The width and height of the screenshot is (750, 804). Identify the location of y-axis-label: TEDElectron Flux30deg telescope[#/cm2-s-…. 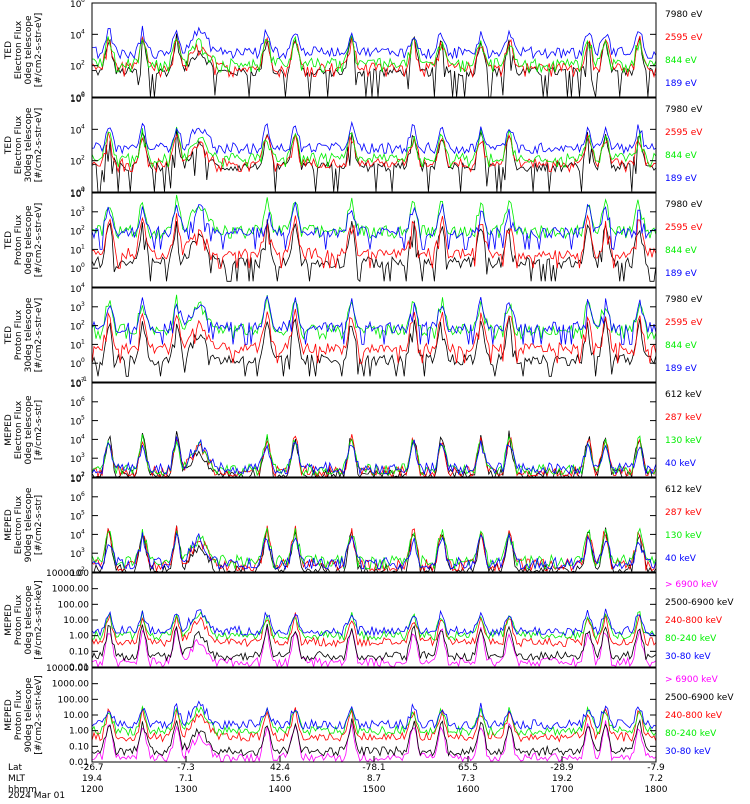
(24, 144).